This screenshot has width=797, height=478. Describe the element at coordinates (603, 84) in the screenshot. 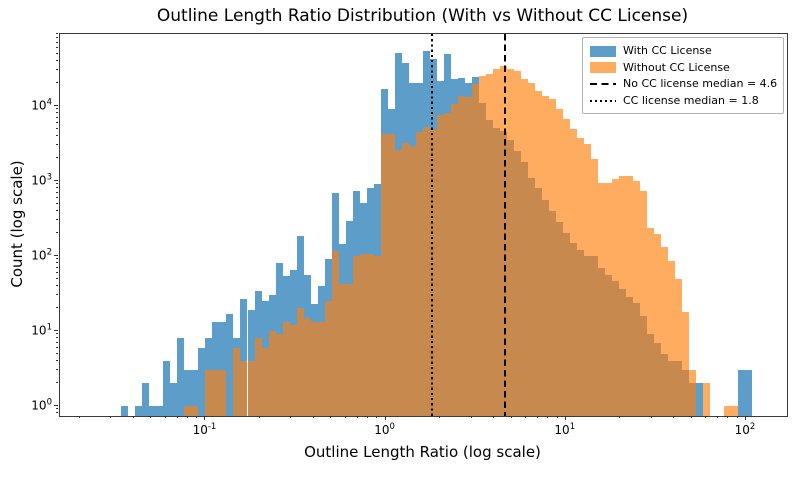

I see `dashed-line-sample` at that location.